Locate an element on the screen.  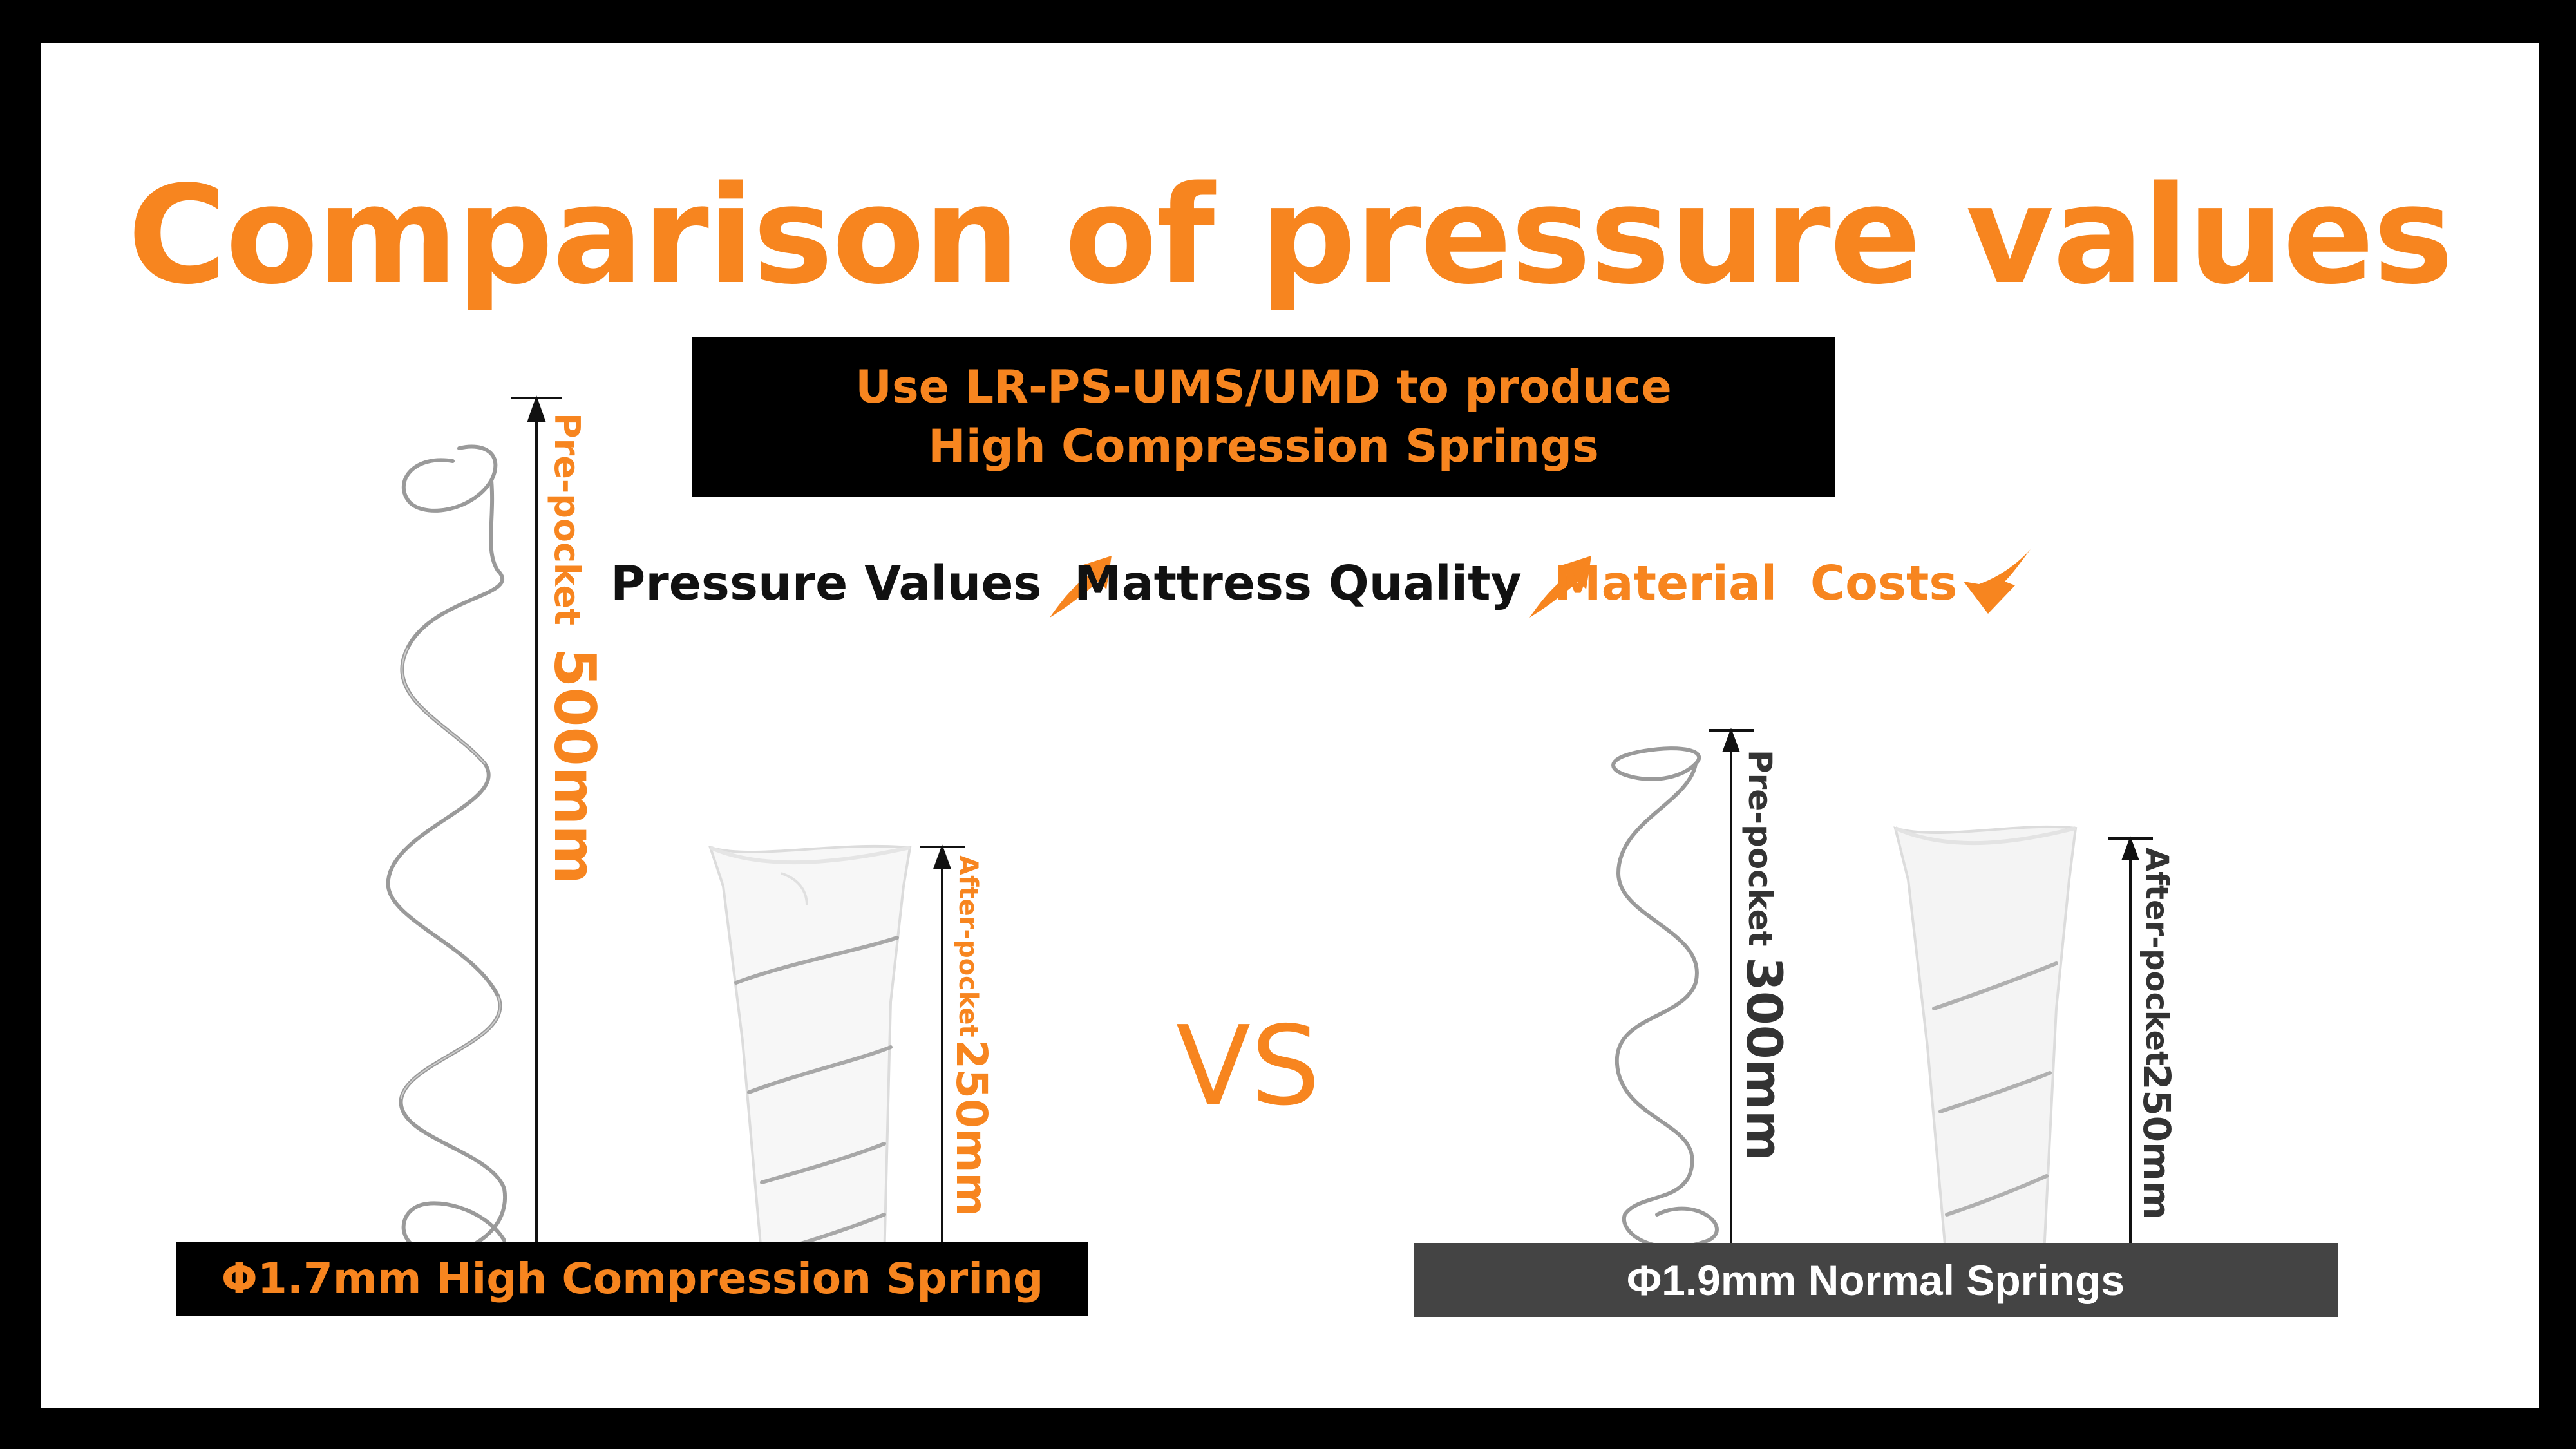
method-line-1: Use LR-PS-UMS/UMD to produce is located at coordinates (1263, 387).